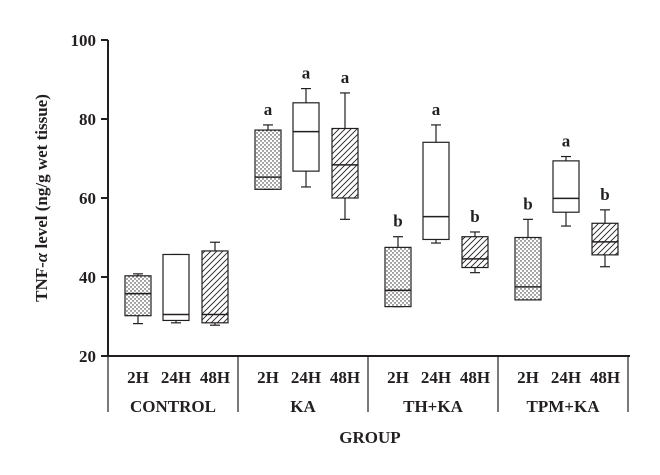  Describe the element at coordinates (41, 257) in the screenshot. I see `y-axis-title-greek: α` at that location.